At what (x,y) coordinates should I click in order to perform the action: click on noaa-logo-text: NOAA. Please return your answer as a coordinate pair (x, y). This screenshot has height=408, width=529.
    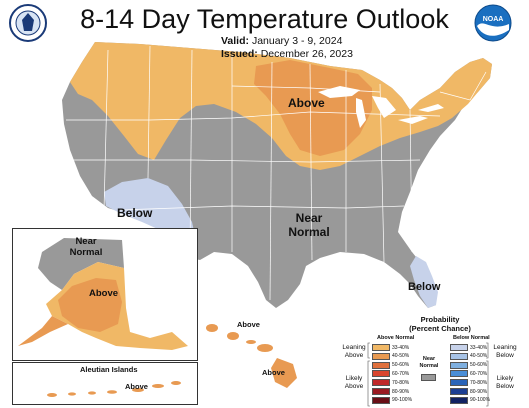
    Looking at the image, I should click on (493, 19).